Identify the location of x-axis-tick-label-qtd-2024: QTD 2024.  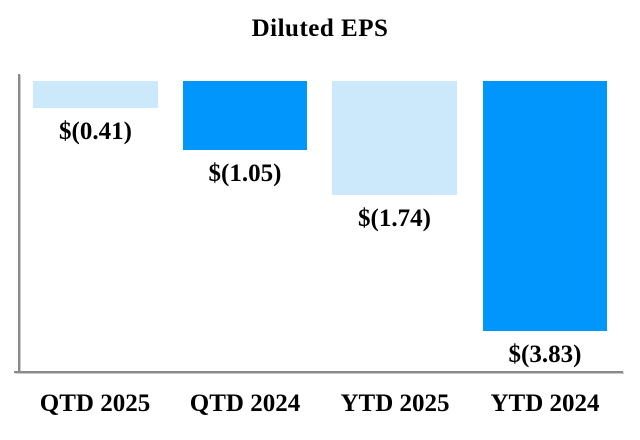
(245, 403).